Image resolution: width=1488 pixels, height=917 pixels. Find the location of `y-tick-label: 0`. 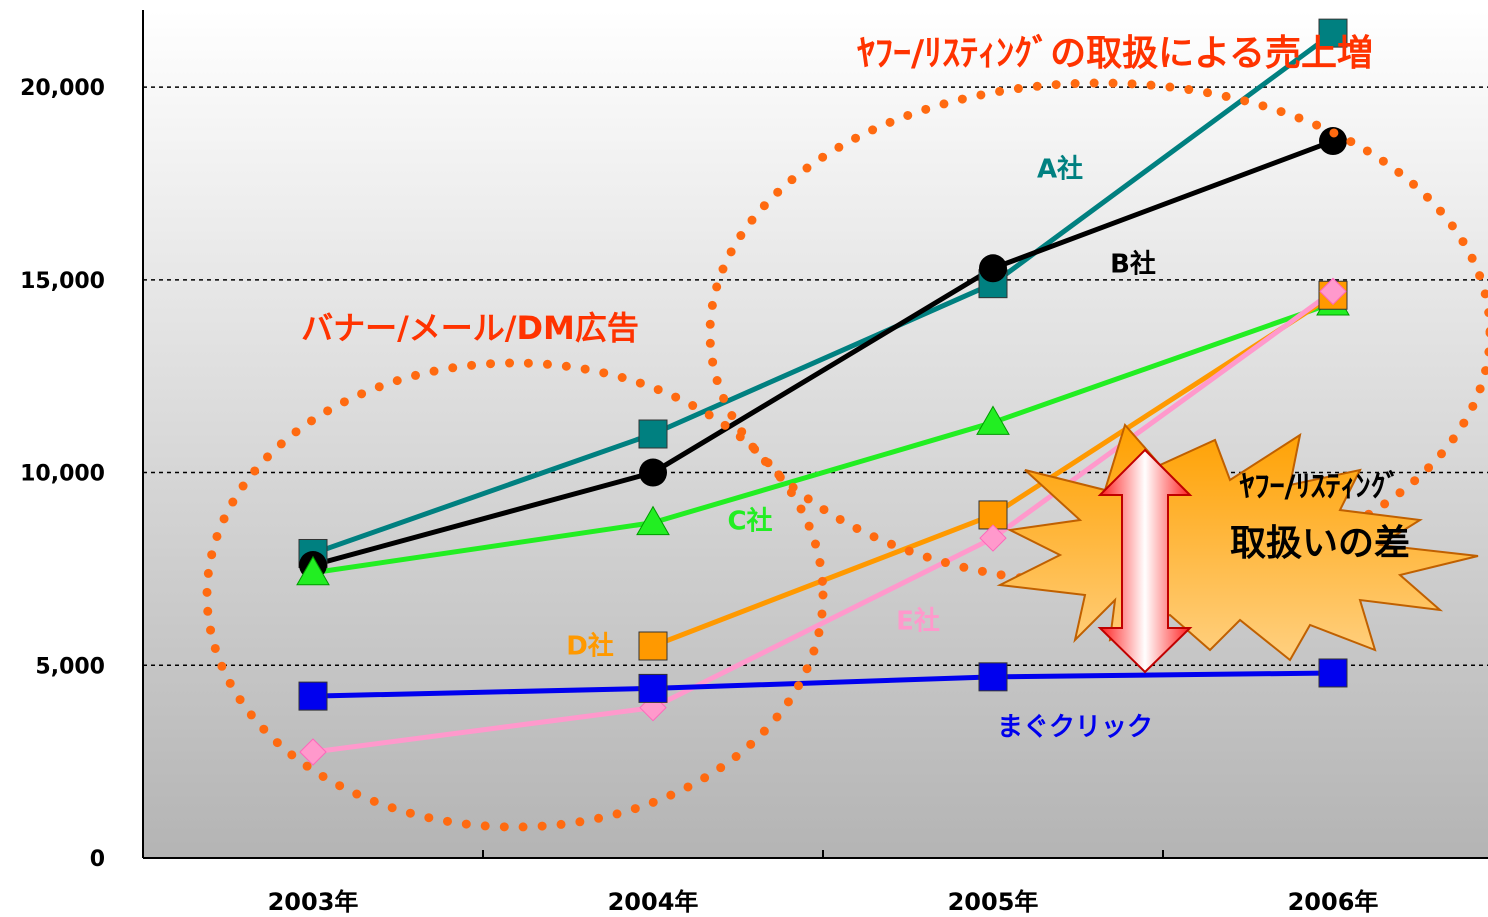

y-tick-label: 0 is located at coordinates (97, 859).